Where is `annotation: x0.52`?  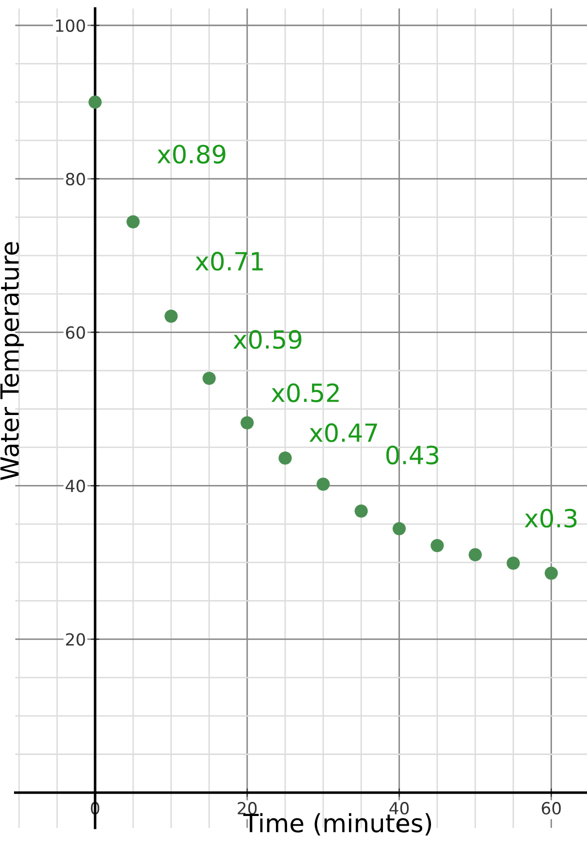
annotation: x0.52 is located at coordinates (305, 392).